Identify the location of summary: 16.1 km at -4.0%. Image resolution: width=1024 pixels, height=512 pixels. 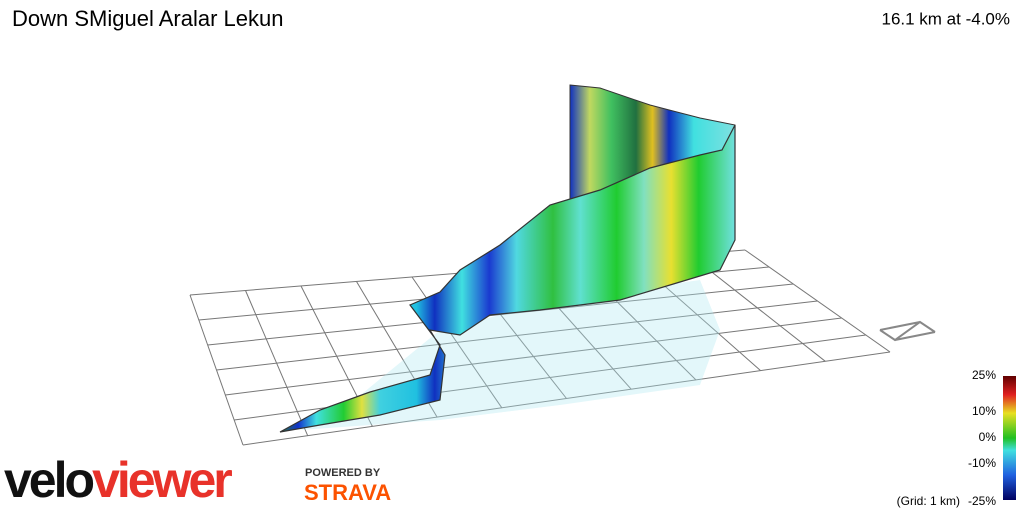
(945, 18).